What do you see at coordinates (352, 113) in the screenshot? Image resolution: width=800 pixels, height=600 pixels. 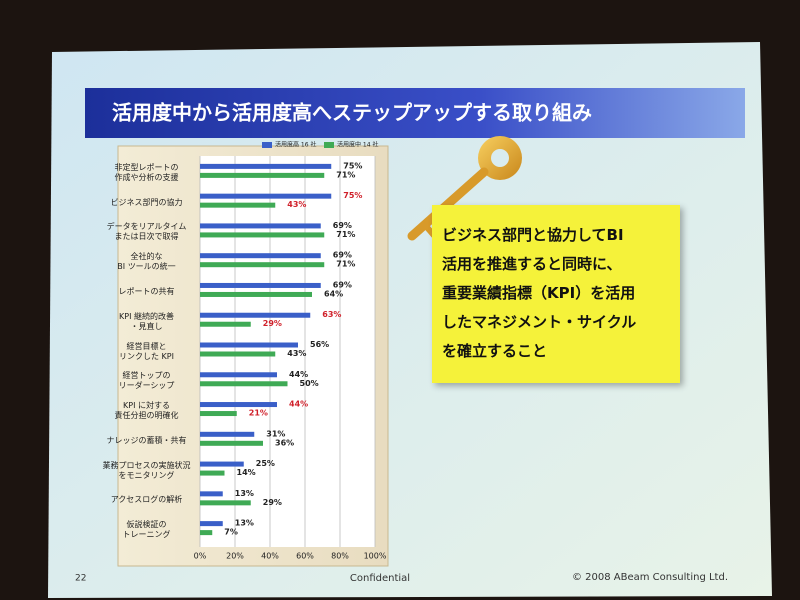 I see `slide-title: 活用度中から活用度高へステップアップする取り組み` at bounding box center [352, 113].